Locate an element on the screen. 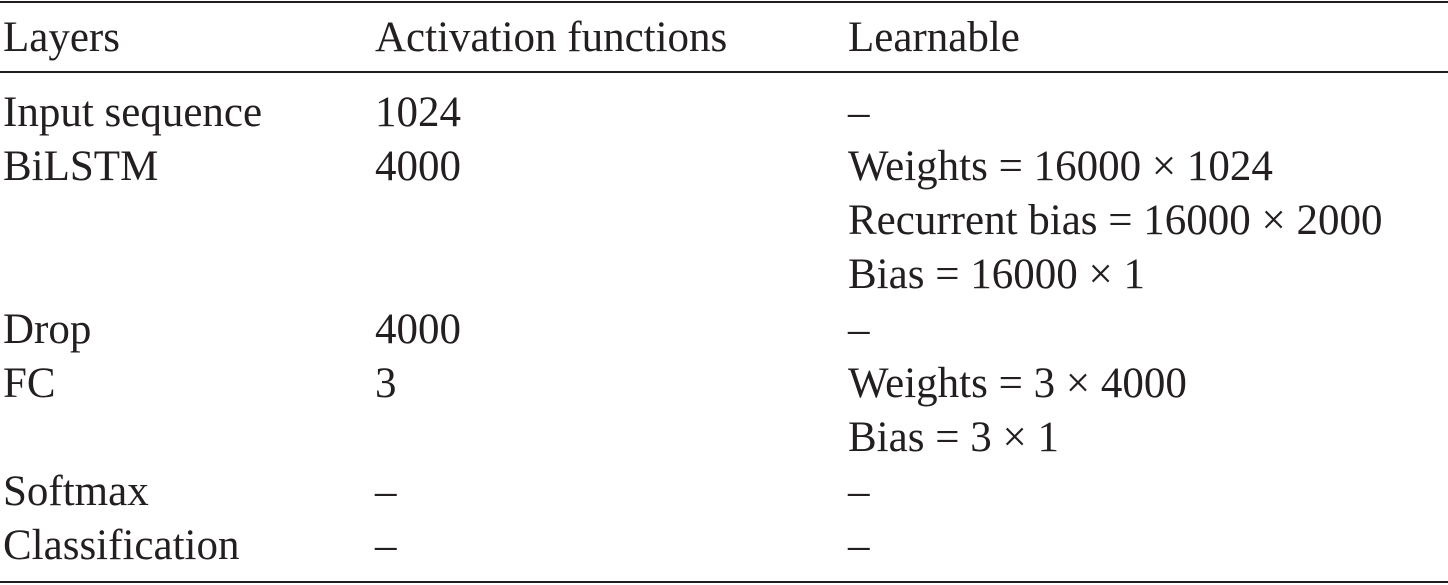  header-cell: Learnable is located at coordinates (934, 37).